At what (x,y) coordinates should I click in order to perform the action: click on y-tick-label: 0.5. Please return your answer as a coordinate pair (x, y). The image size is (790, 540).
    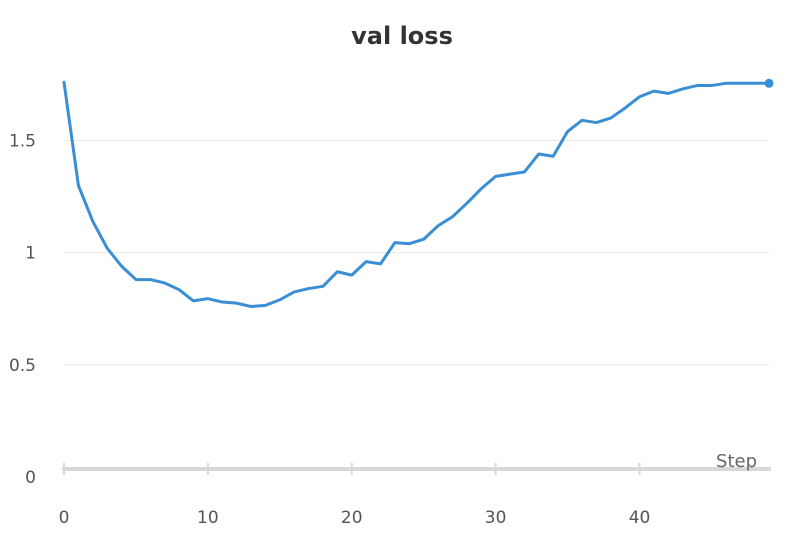
    Looking at the image, I should click on (22, 366).